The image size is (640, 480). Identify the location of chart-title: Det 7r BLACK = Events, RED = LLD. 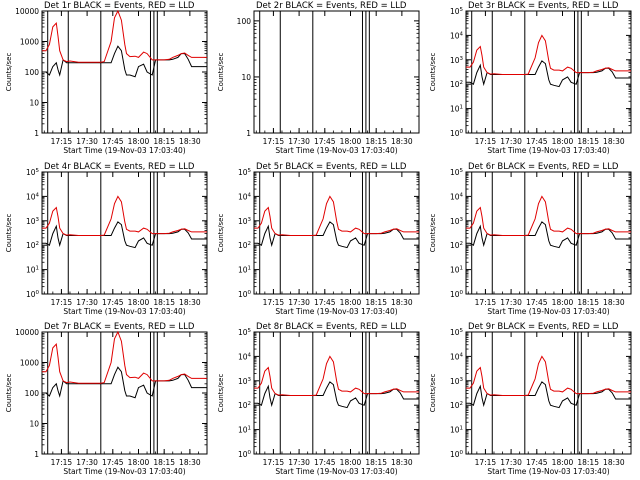
(119, 327).